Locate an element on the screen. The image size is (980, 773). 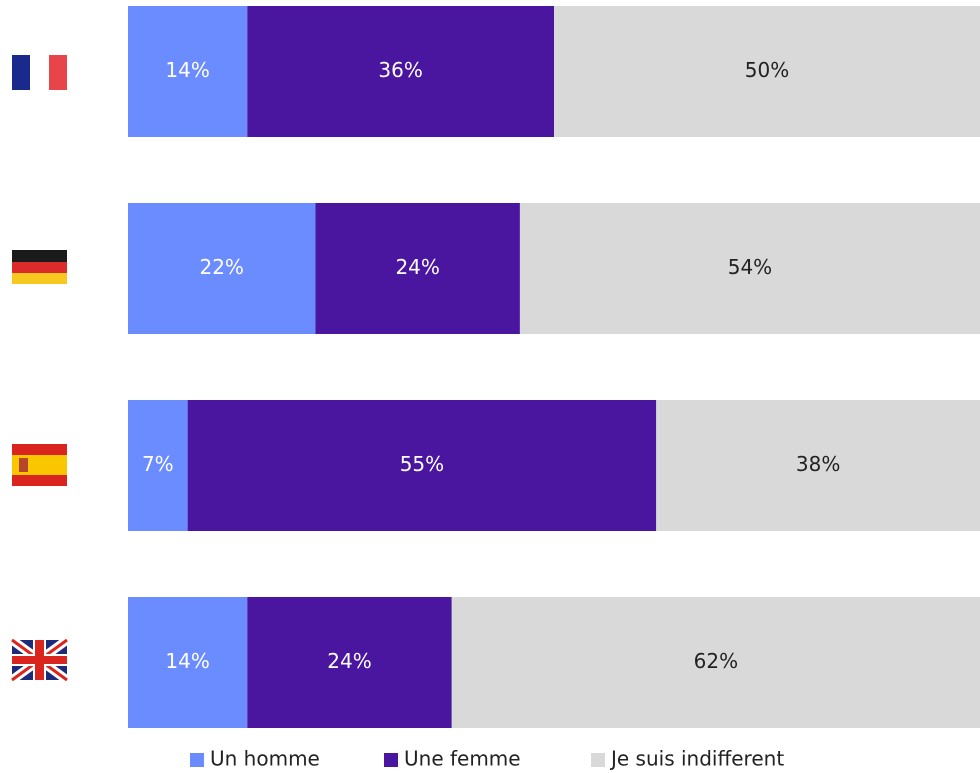
value-label: 62% is located at coordinates (716, 661).